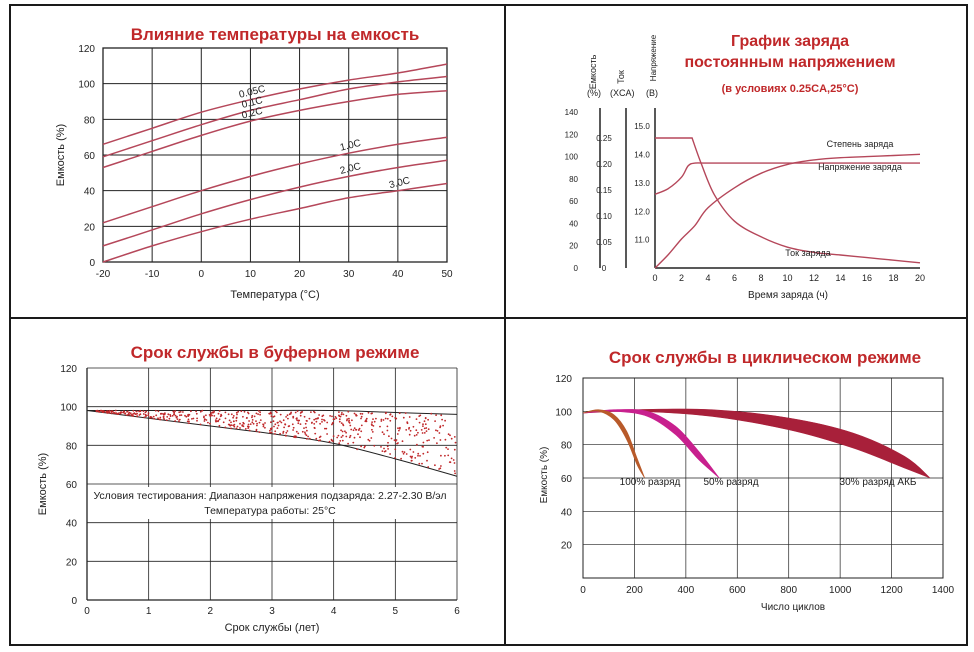 The image size is (974, 652). I want to click on x-tick-label: -20, so click(103, 274).